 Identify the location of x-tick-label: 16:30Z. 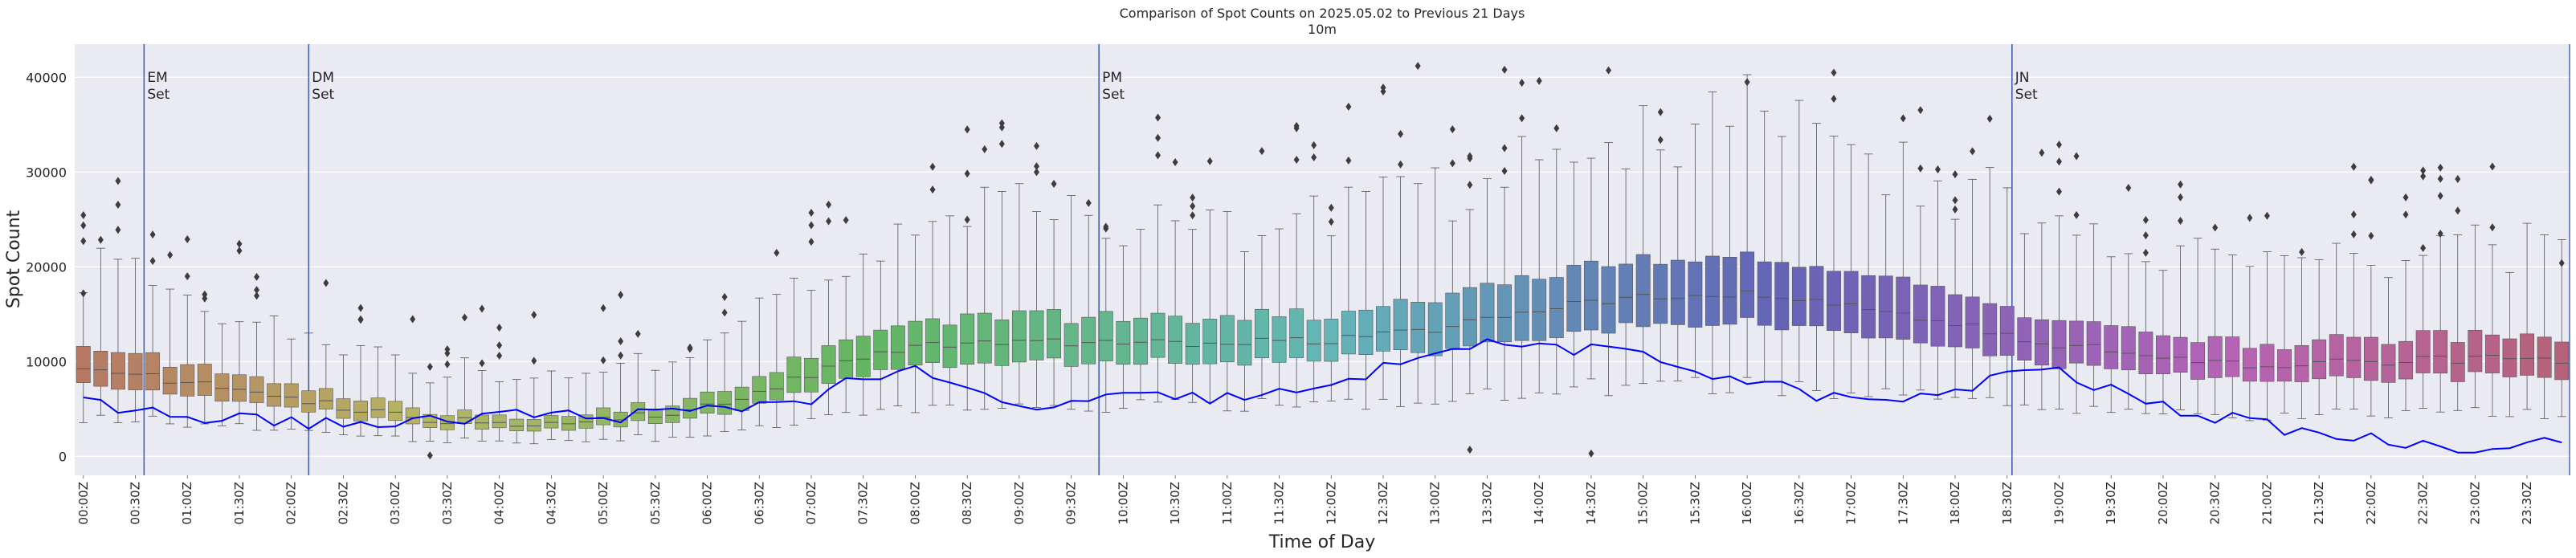
(1799, 503).